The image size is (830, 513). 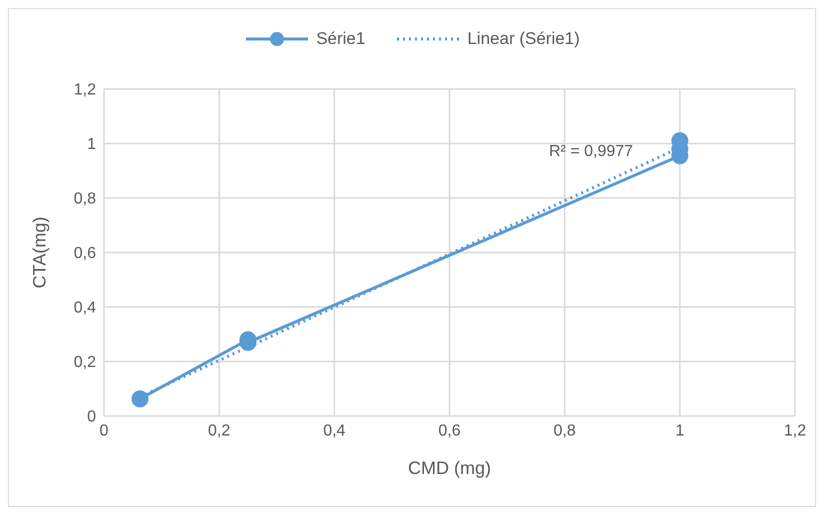 What do you see at coordinates (591, 152) in the screenshot?
I see `annotation: R² = 0,9977` at bounding box center [591, 152].